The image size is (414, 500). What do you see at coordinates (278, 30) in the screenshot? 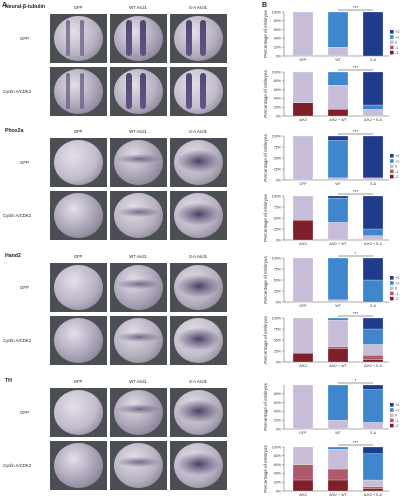
I see `y-tick-label: 60%` at bounding box center [278, 30].